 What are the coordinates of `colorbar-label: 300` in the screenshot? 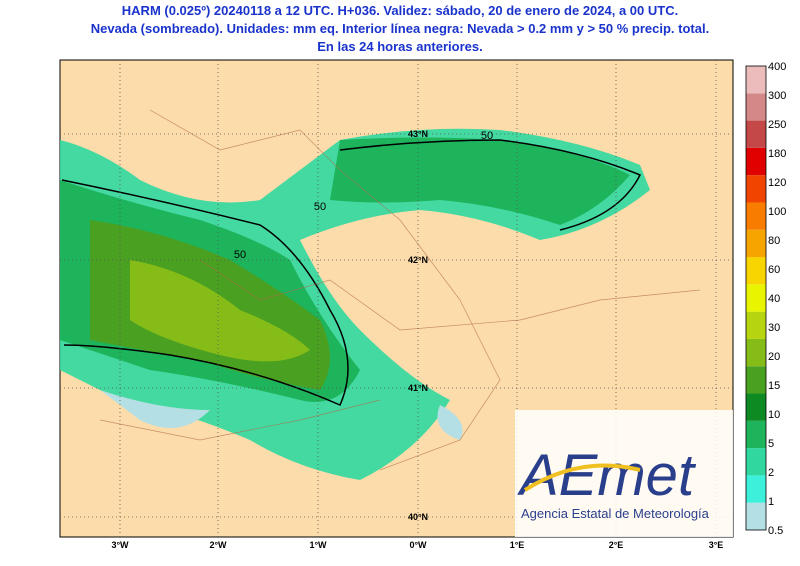 It's located at (777, 96).